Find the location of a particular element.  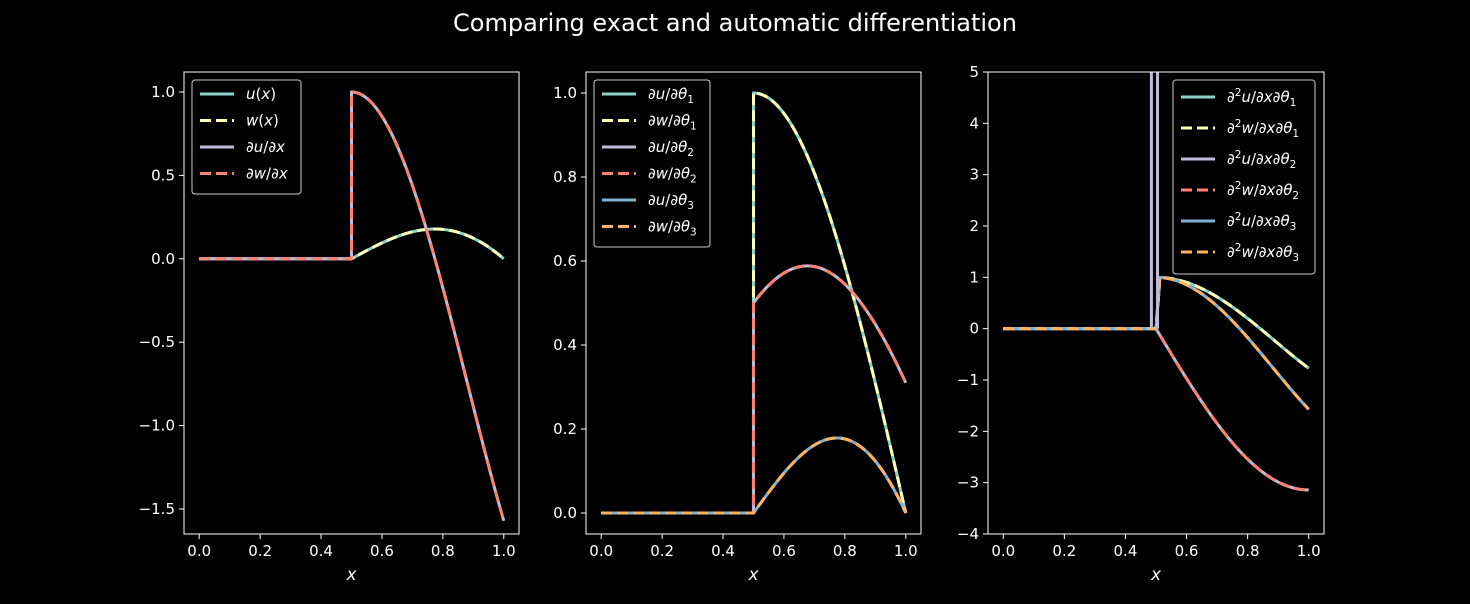

legend-label: ∂2w/∂x∂θ1 is located at coordinates (1263, 129).